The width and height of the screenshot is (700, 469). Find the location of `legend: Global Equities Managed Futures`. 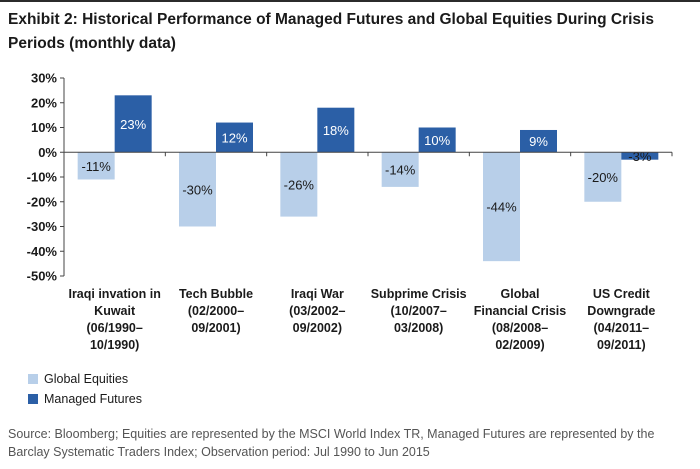

legend: Global Equities Managed Futures is located at coordinates (85, 390).